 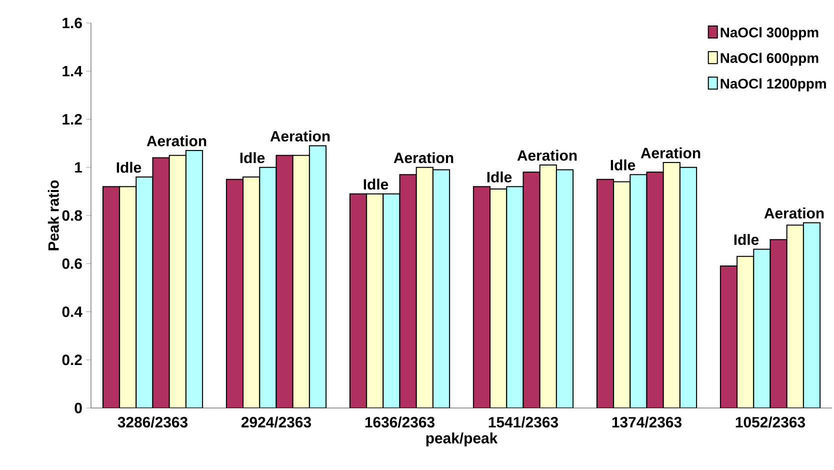 What do you see at coordinates (773, 85) in the screenshot?
I see `legend-label: NaOCl 1200ppm` at bounding box center [773, 85].